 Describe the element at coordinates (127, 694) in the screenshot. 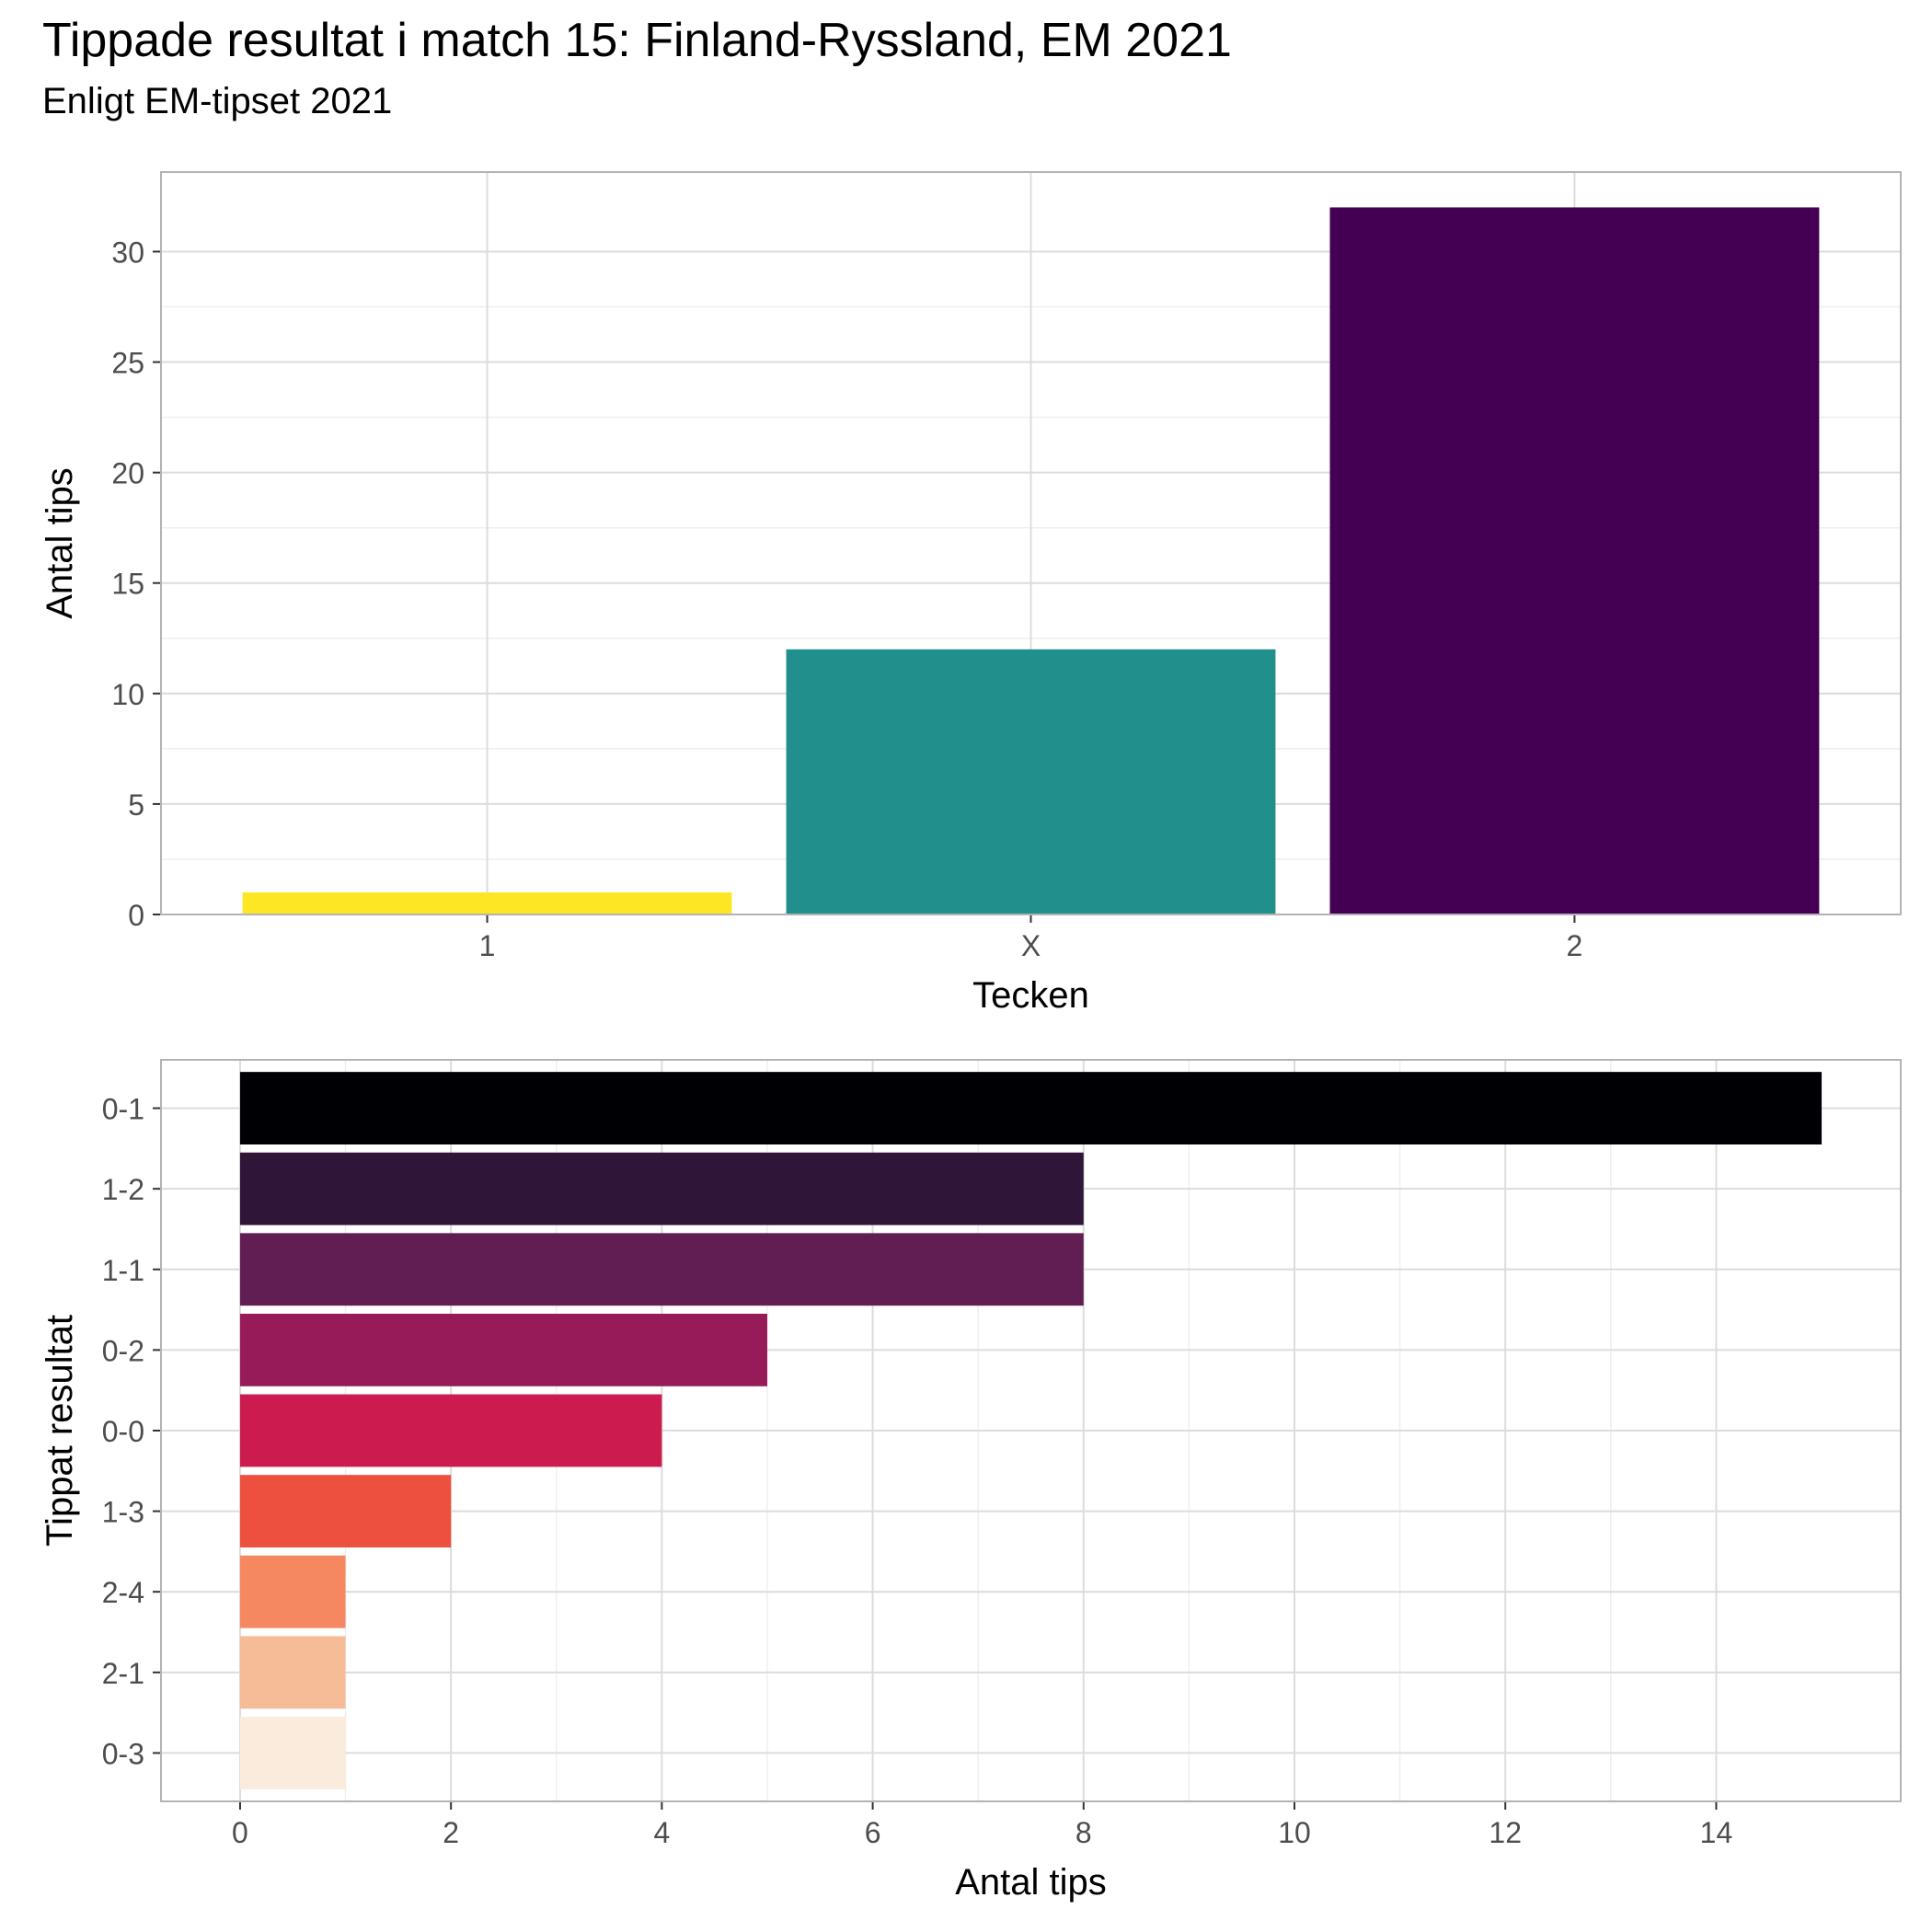

I see `y-tick-label: 10` at that location.